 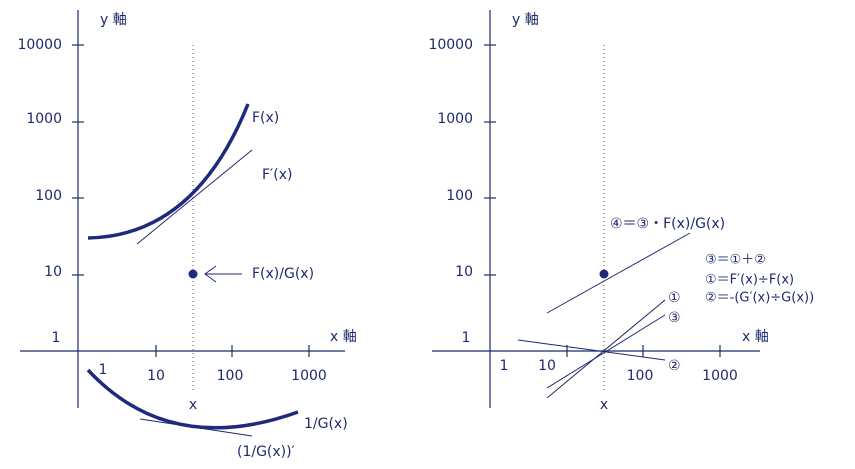 I want to click on equation: ①＝F′(x)÷F(x), so click(x=749, y=280).